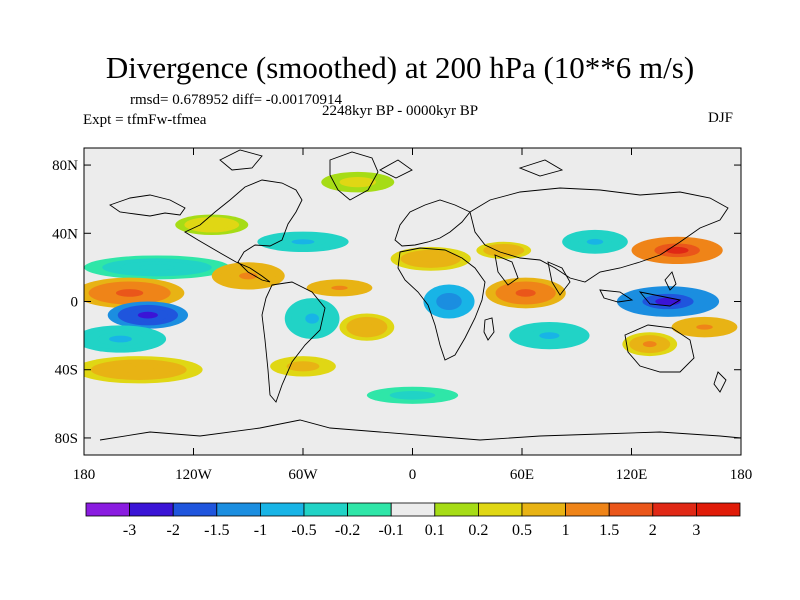 The width and height of the screenshot is (800, 600). What do you see at coordinates (293, 342) in the screenshot?
I see `coast-south-america` at bounding box center [293, 342].